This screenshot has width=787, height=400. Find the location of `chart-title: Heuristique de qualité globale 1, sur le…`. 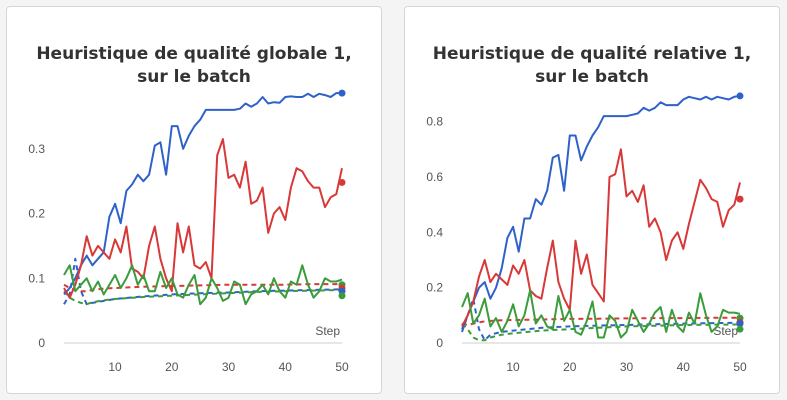

chart-title: Heuristique de qualité globale 1, sur le… is located at coordinates (194, 65).